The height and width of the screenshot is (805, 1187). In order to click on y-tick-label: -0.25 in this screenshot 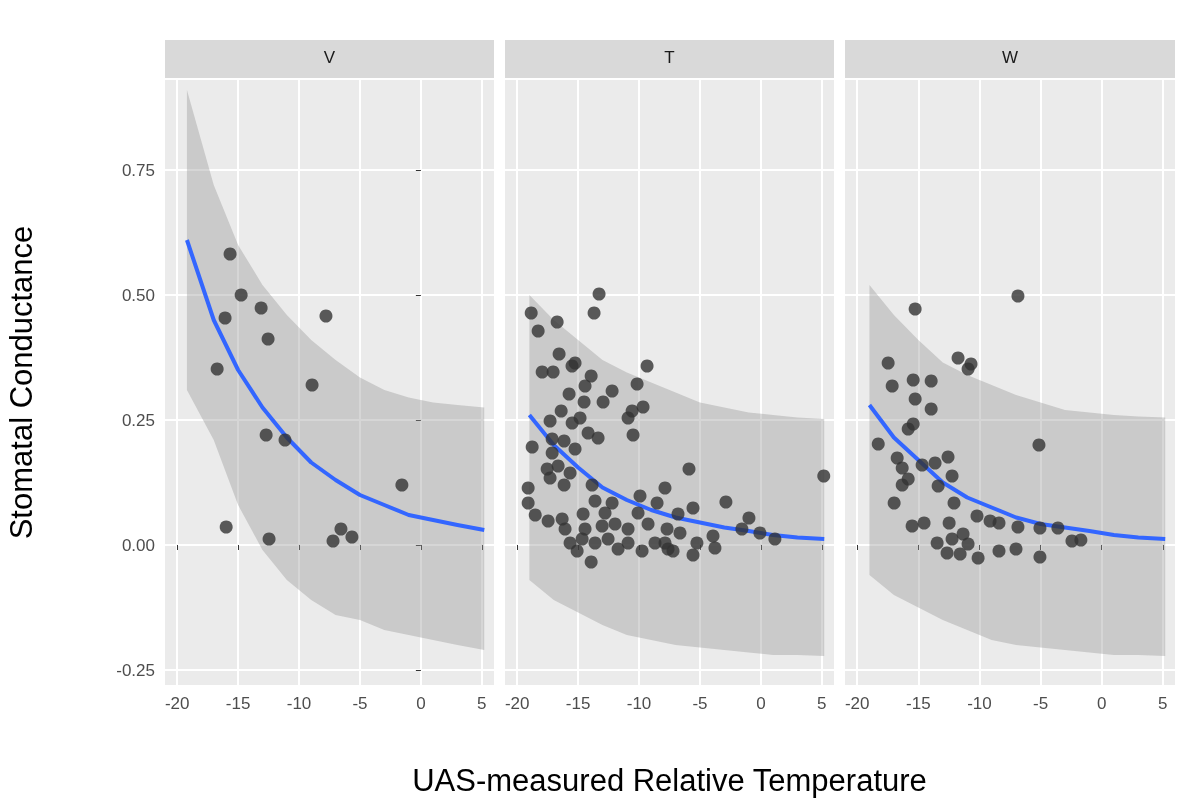, I will do `click(135, 670)`.